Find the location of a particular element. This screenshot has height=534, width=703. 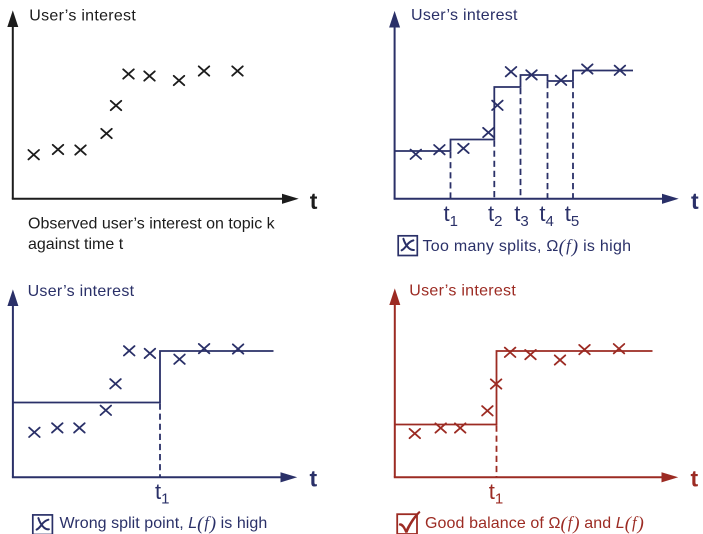

svg-text: t4 is located at coordinates (546, 215).